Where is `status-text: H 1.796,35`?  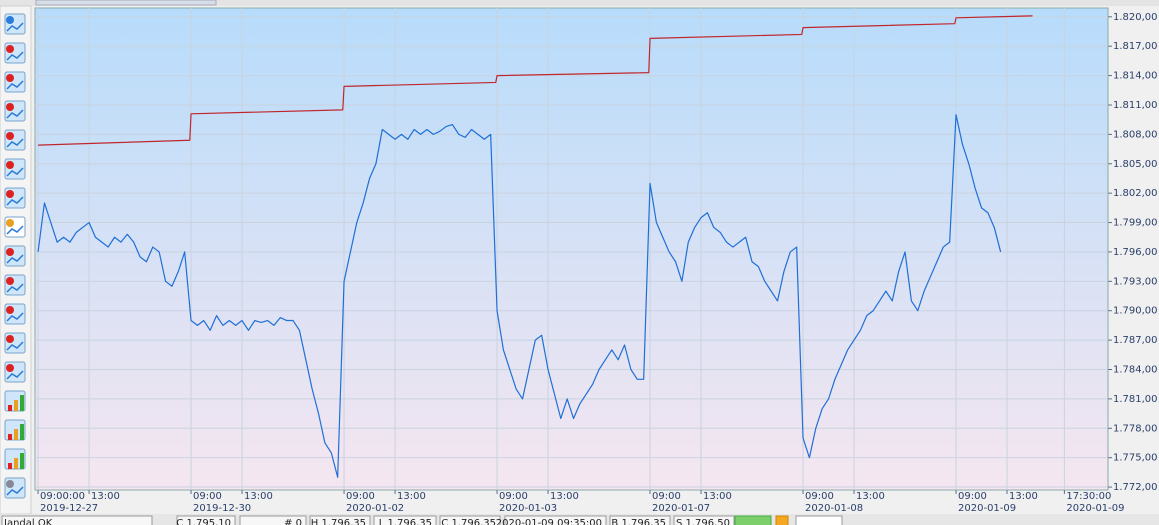
status-text: H 1.796,35 is located at coordinates (338, 521).